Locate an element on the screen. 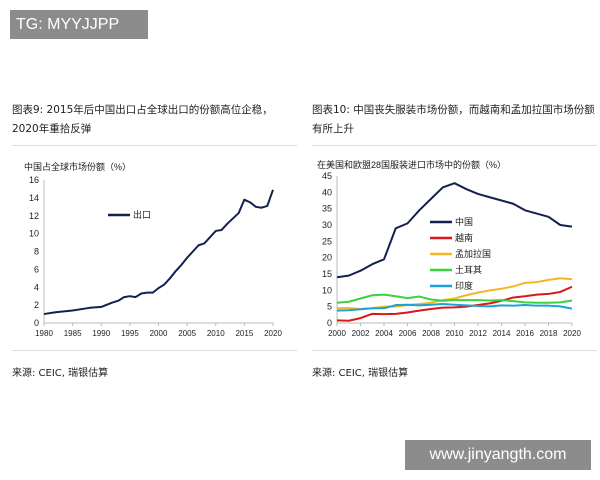  right-chart-title: 图表10: 中国丧失服装市场份额，而越南和孟加拉国市场份额有所上升 is located at coordinates (453, 119).